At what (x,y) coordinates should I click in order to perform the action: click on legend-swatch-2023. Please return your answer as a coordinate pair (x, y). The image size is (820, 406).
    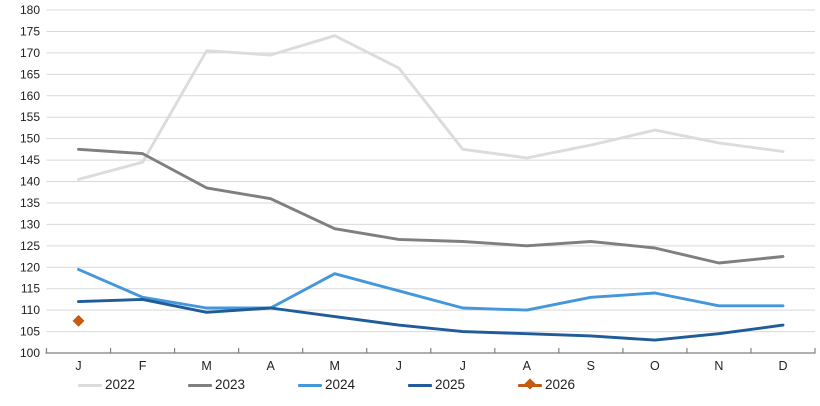
    Looking at the image, I should click on (200, 385).